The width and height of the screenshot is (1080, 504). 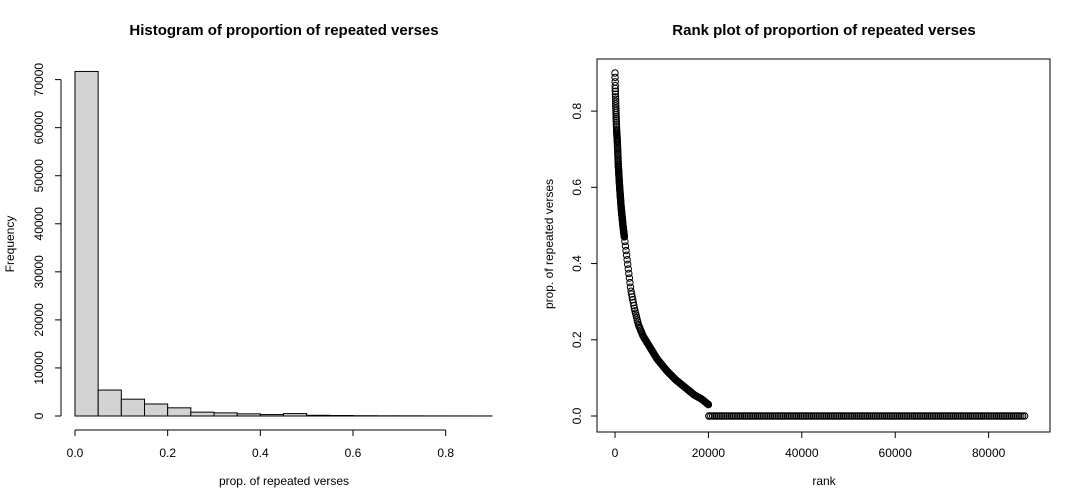 What do you see at coordinates (167, 453) in the screenshot?
I see `histogram-x-tick-label: 0.2` at bounding box center [167, 453].